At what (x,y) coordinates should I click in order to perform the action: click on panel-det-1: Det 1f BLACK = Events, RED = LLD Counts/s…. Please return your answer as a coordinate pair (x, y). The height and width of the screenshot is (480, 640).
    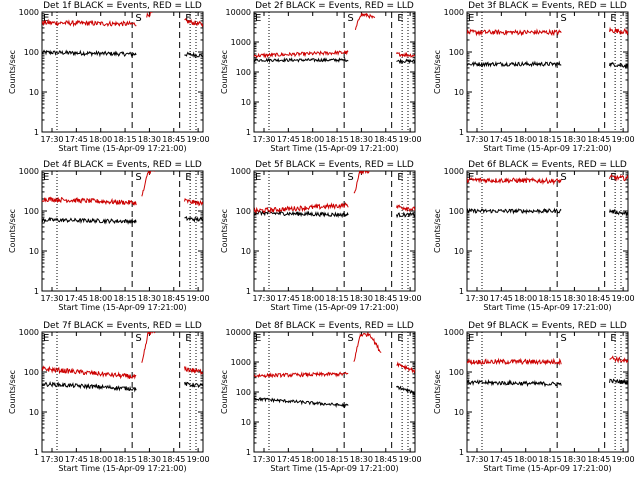
    Looking at the image, I should click on (109, 77).